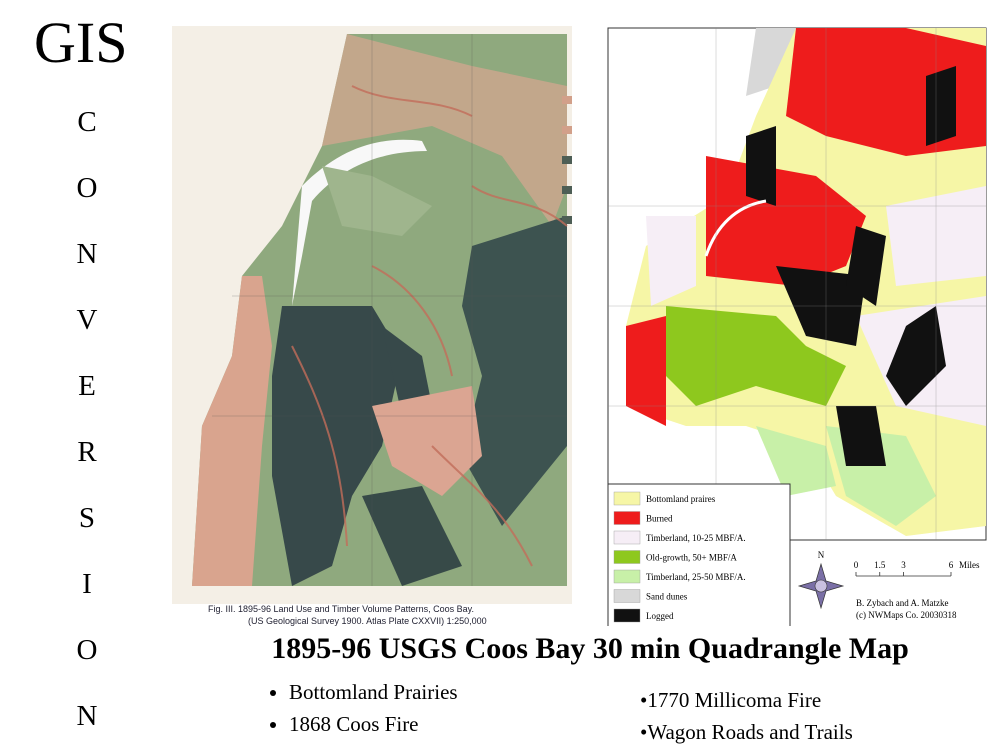  I want to click on legend-label: Logged, so click(660, 616).